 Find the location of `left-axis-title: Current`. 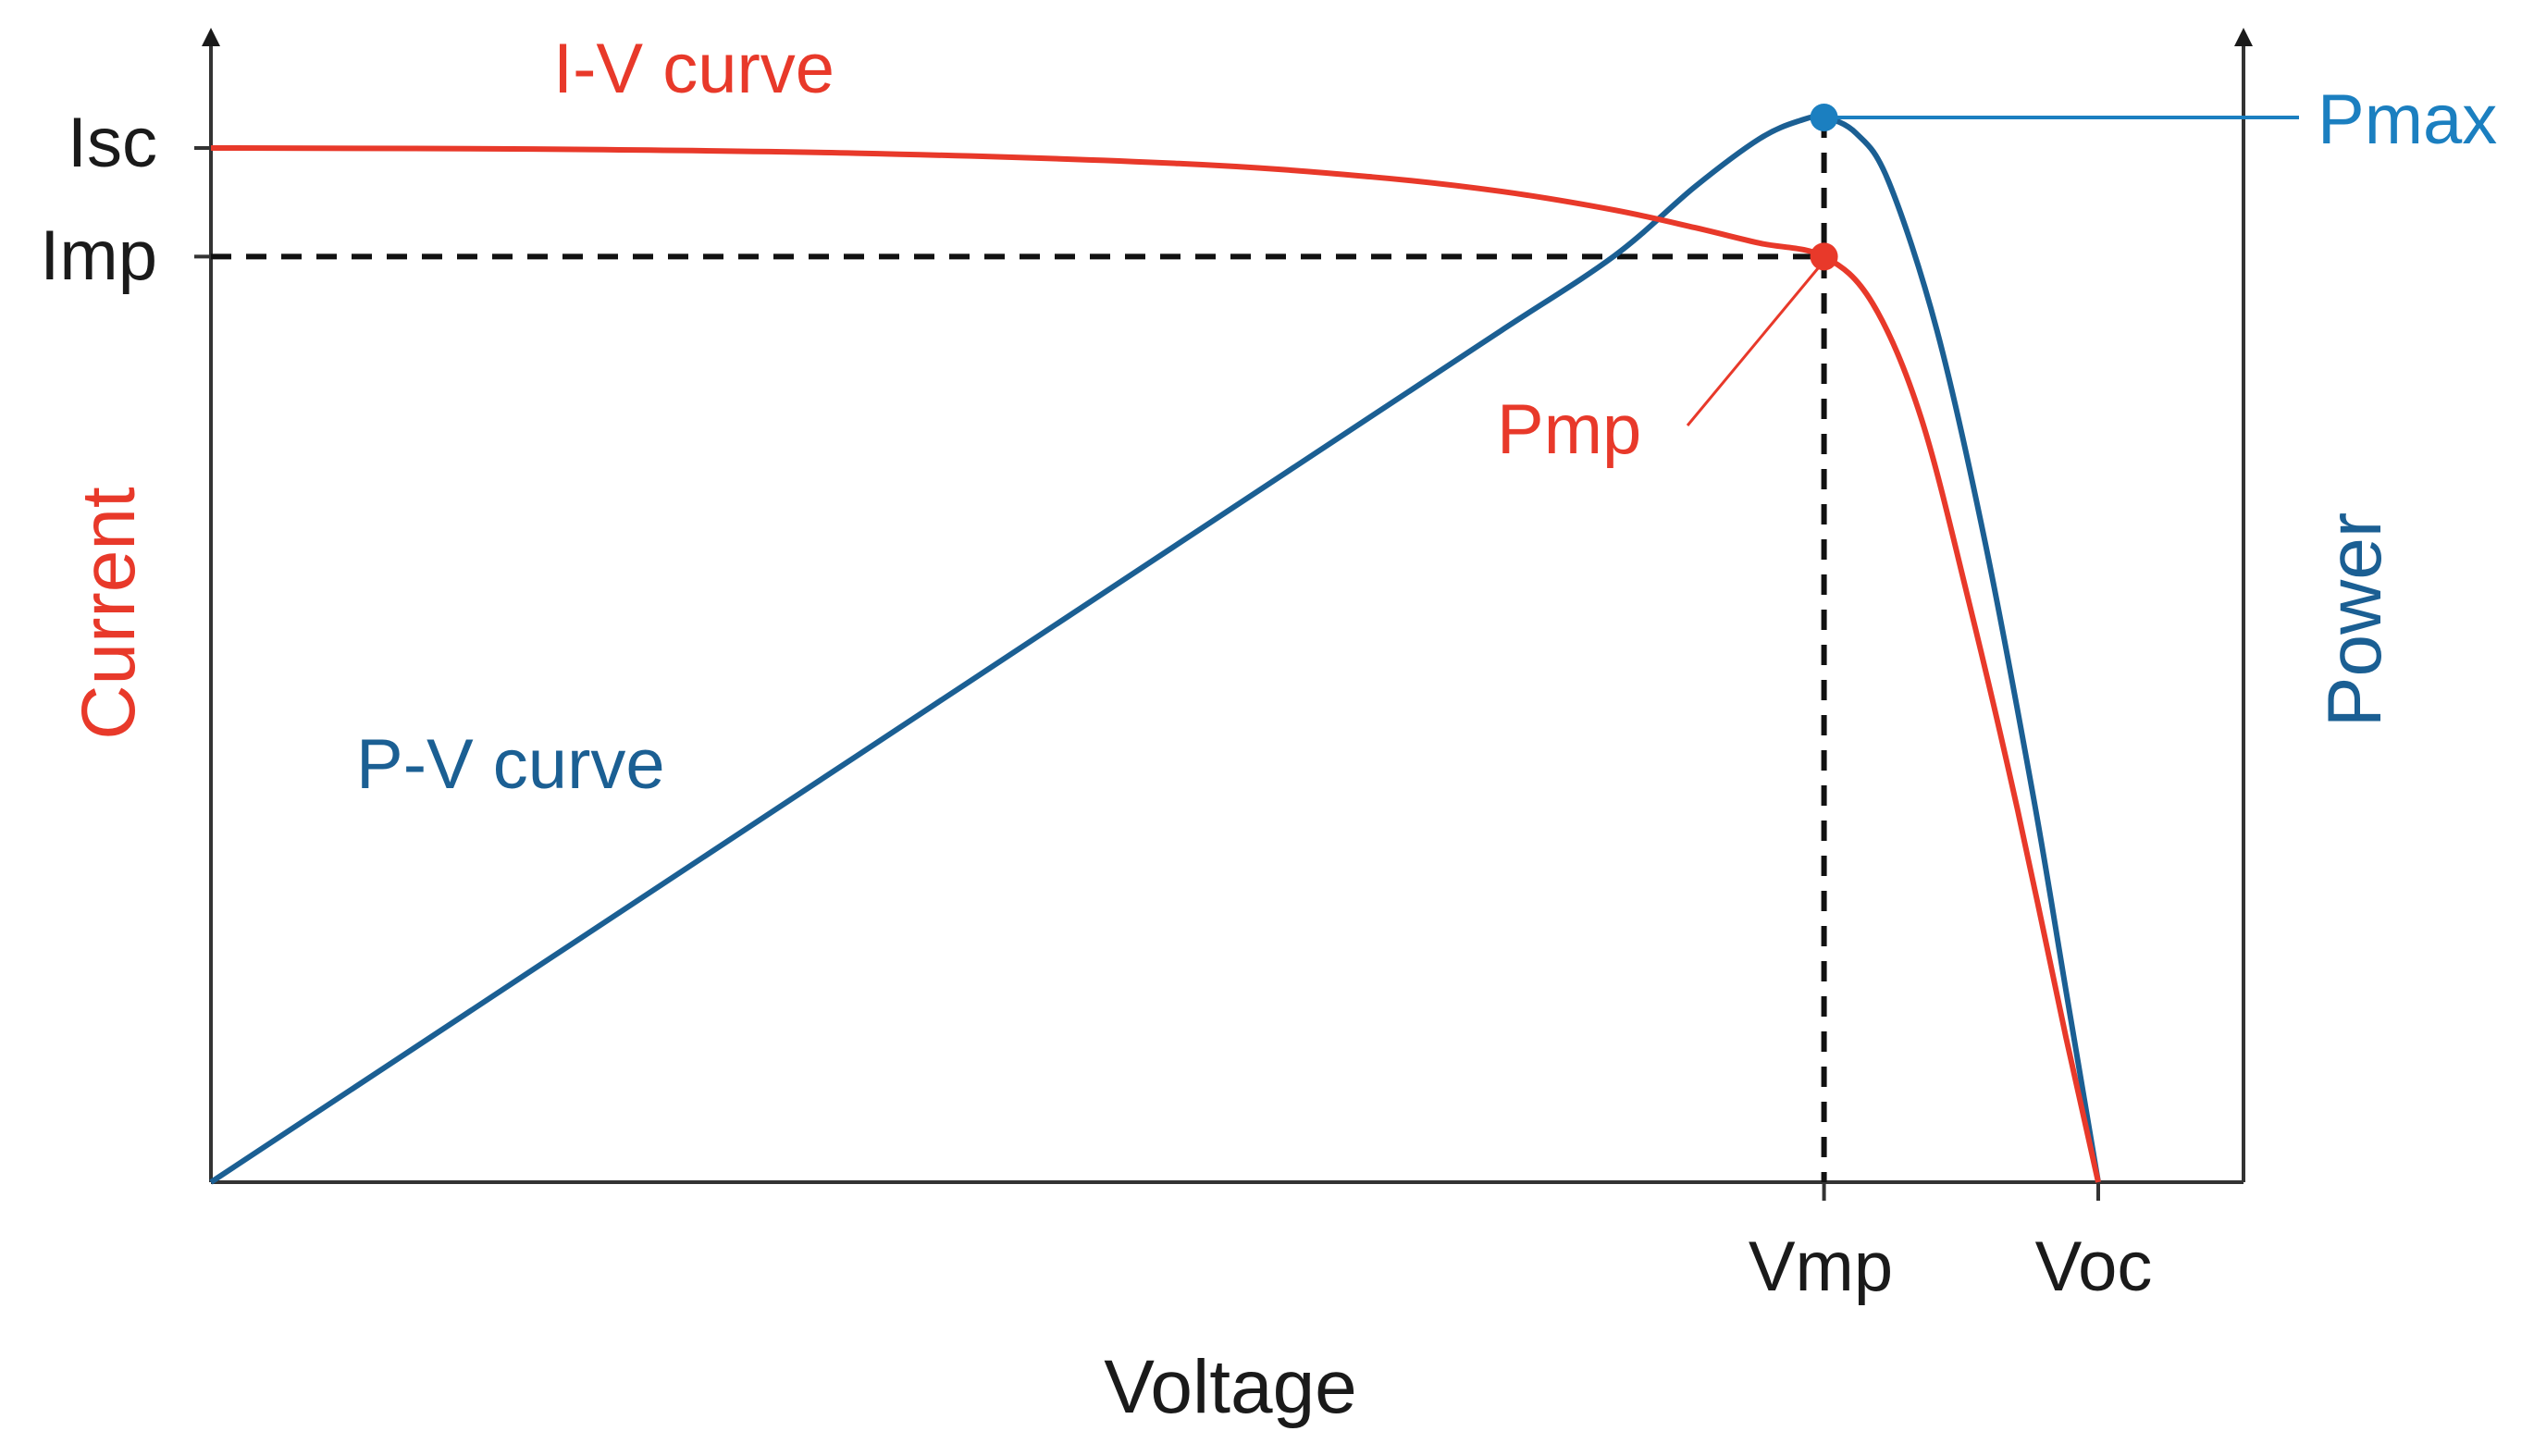

left-axis-title: Current is located at coordinates (109, 613).